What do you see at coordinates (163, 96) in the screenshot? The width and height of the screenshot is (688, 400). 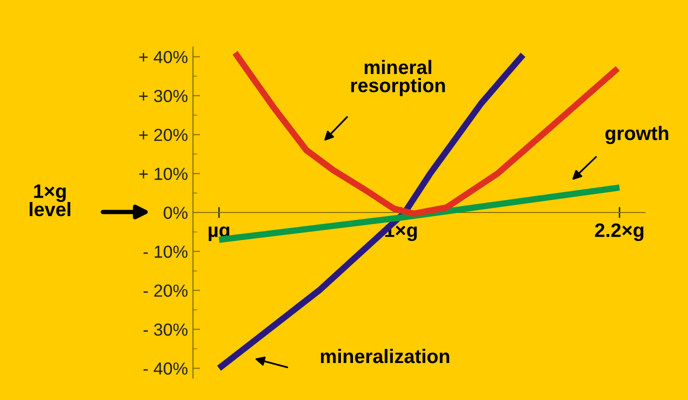 I see `y-tick-label: + 30%` at bounding box center [163, 96].